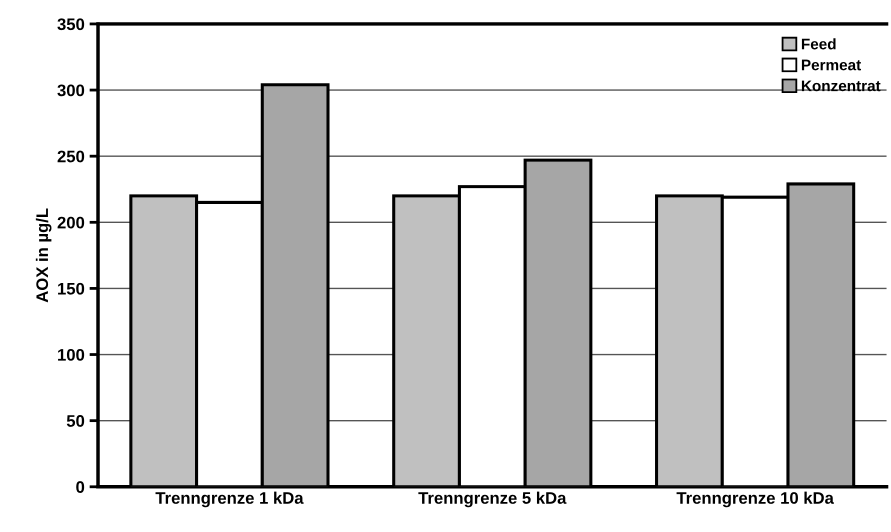 The image size is (891, 532). I want to click on y-tick-label: 50, so click(75, 421).